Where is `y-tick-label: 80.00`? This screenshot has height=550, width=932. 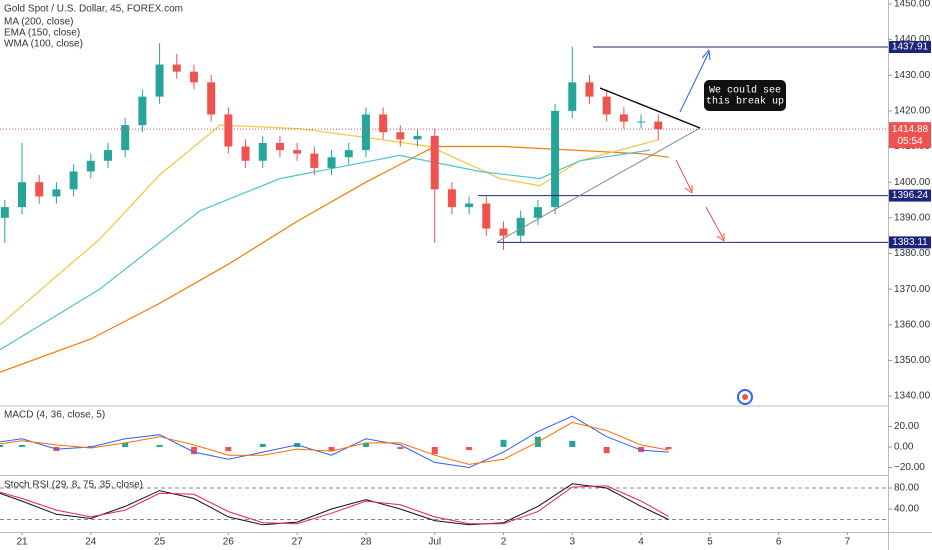 y-tick-label: 80.00 is located at coordinates (906, 488).